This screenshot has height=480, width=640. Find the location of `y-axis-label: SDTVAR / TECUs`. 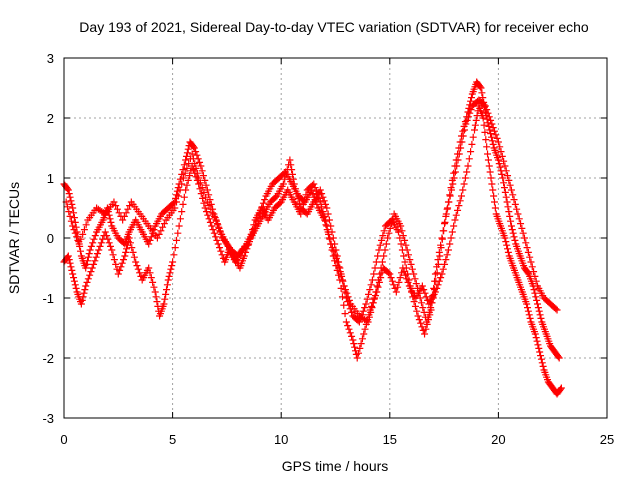

y-axis-label: SDTVAR / TECUs is located at coordinates (14, 238).